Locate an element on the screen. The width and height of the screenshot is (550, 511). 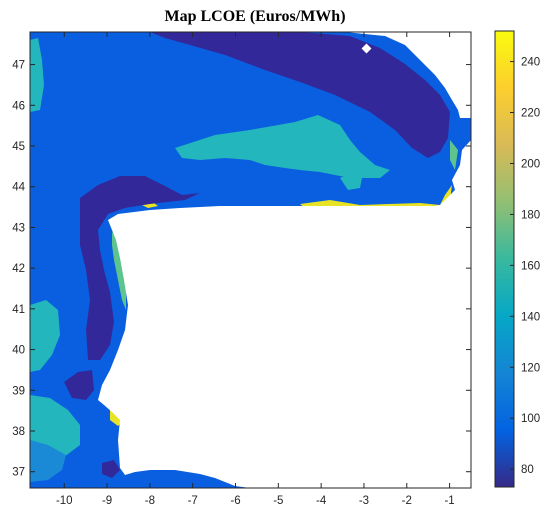
ocean-region-low-lcoe-north is located at coordinates (300, 95).